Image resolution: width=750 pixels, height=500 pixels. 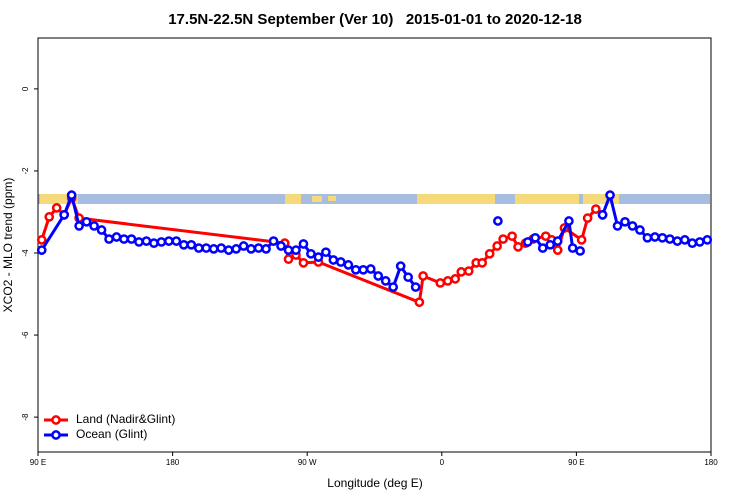 What do you see at coordinates (25, 171) in the screenshot?
I see `y-tick-label: -2` at bounding box center [25, 171].